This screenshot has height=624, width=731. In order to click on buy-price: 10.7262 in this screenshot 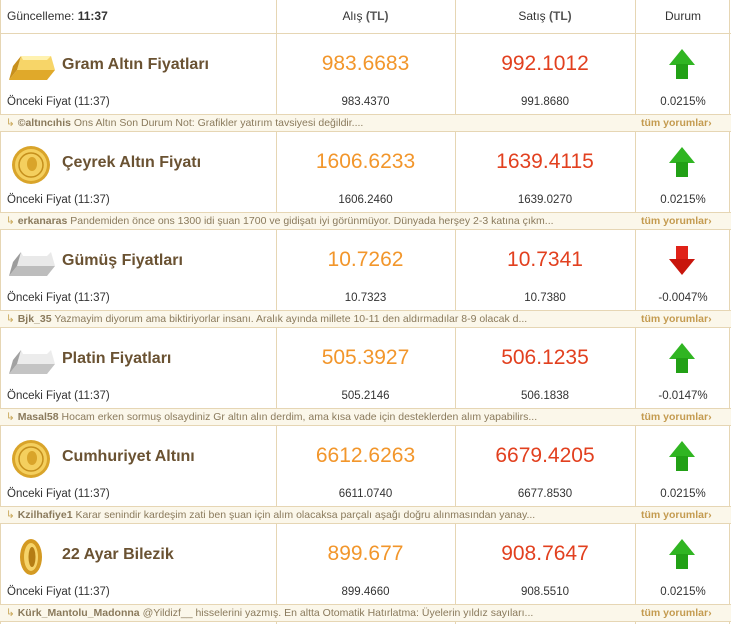, I will do `click(365, 259)`.